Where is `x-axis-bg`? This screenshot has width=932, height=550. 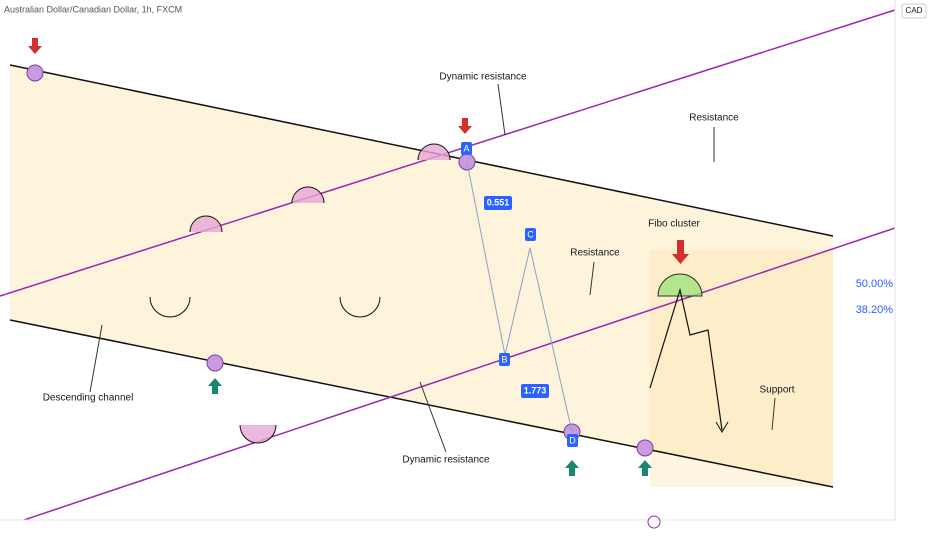 x-axis-bg is located at coordinates (466, 535).